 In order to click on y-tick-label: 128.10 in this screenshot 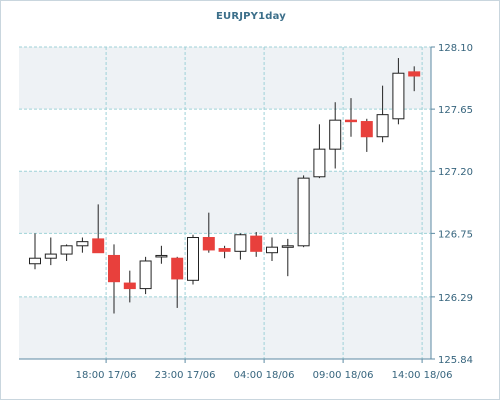, I will do `click(455, 48)`.